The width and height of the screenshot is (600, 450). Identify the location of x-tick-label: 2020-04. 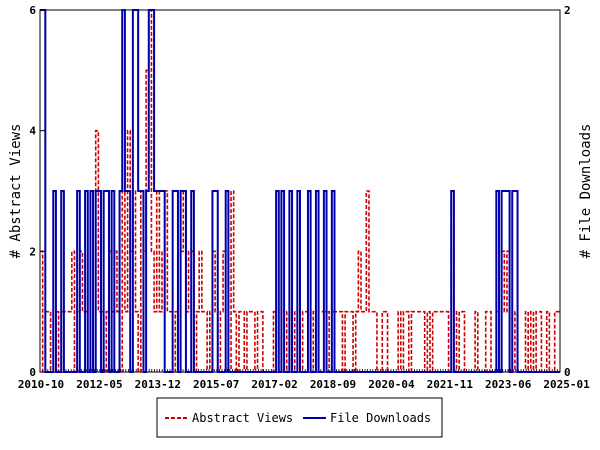
(391, 384).